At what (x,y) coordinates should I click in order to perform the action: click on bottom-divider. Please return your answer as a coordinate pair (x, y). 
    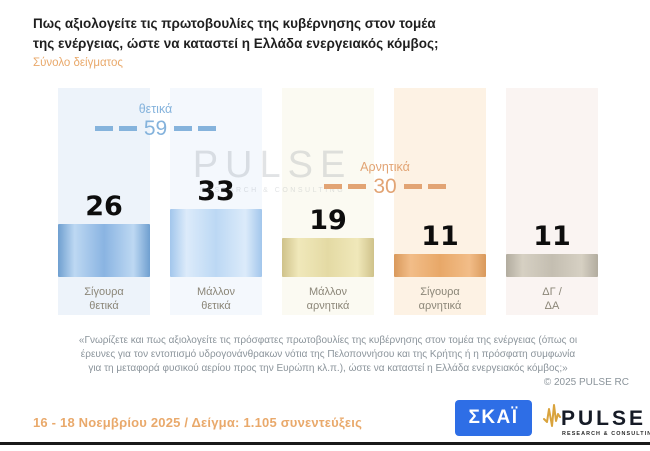
    Looking at the image, I should click on (325, 443).